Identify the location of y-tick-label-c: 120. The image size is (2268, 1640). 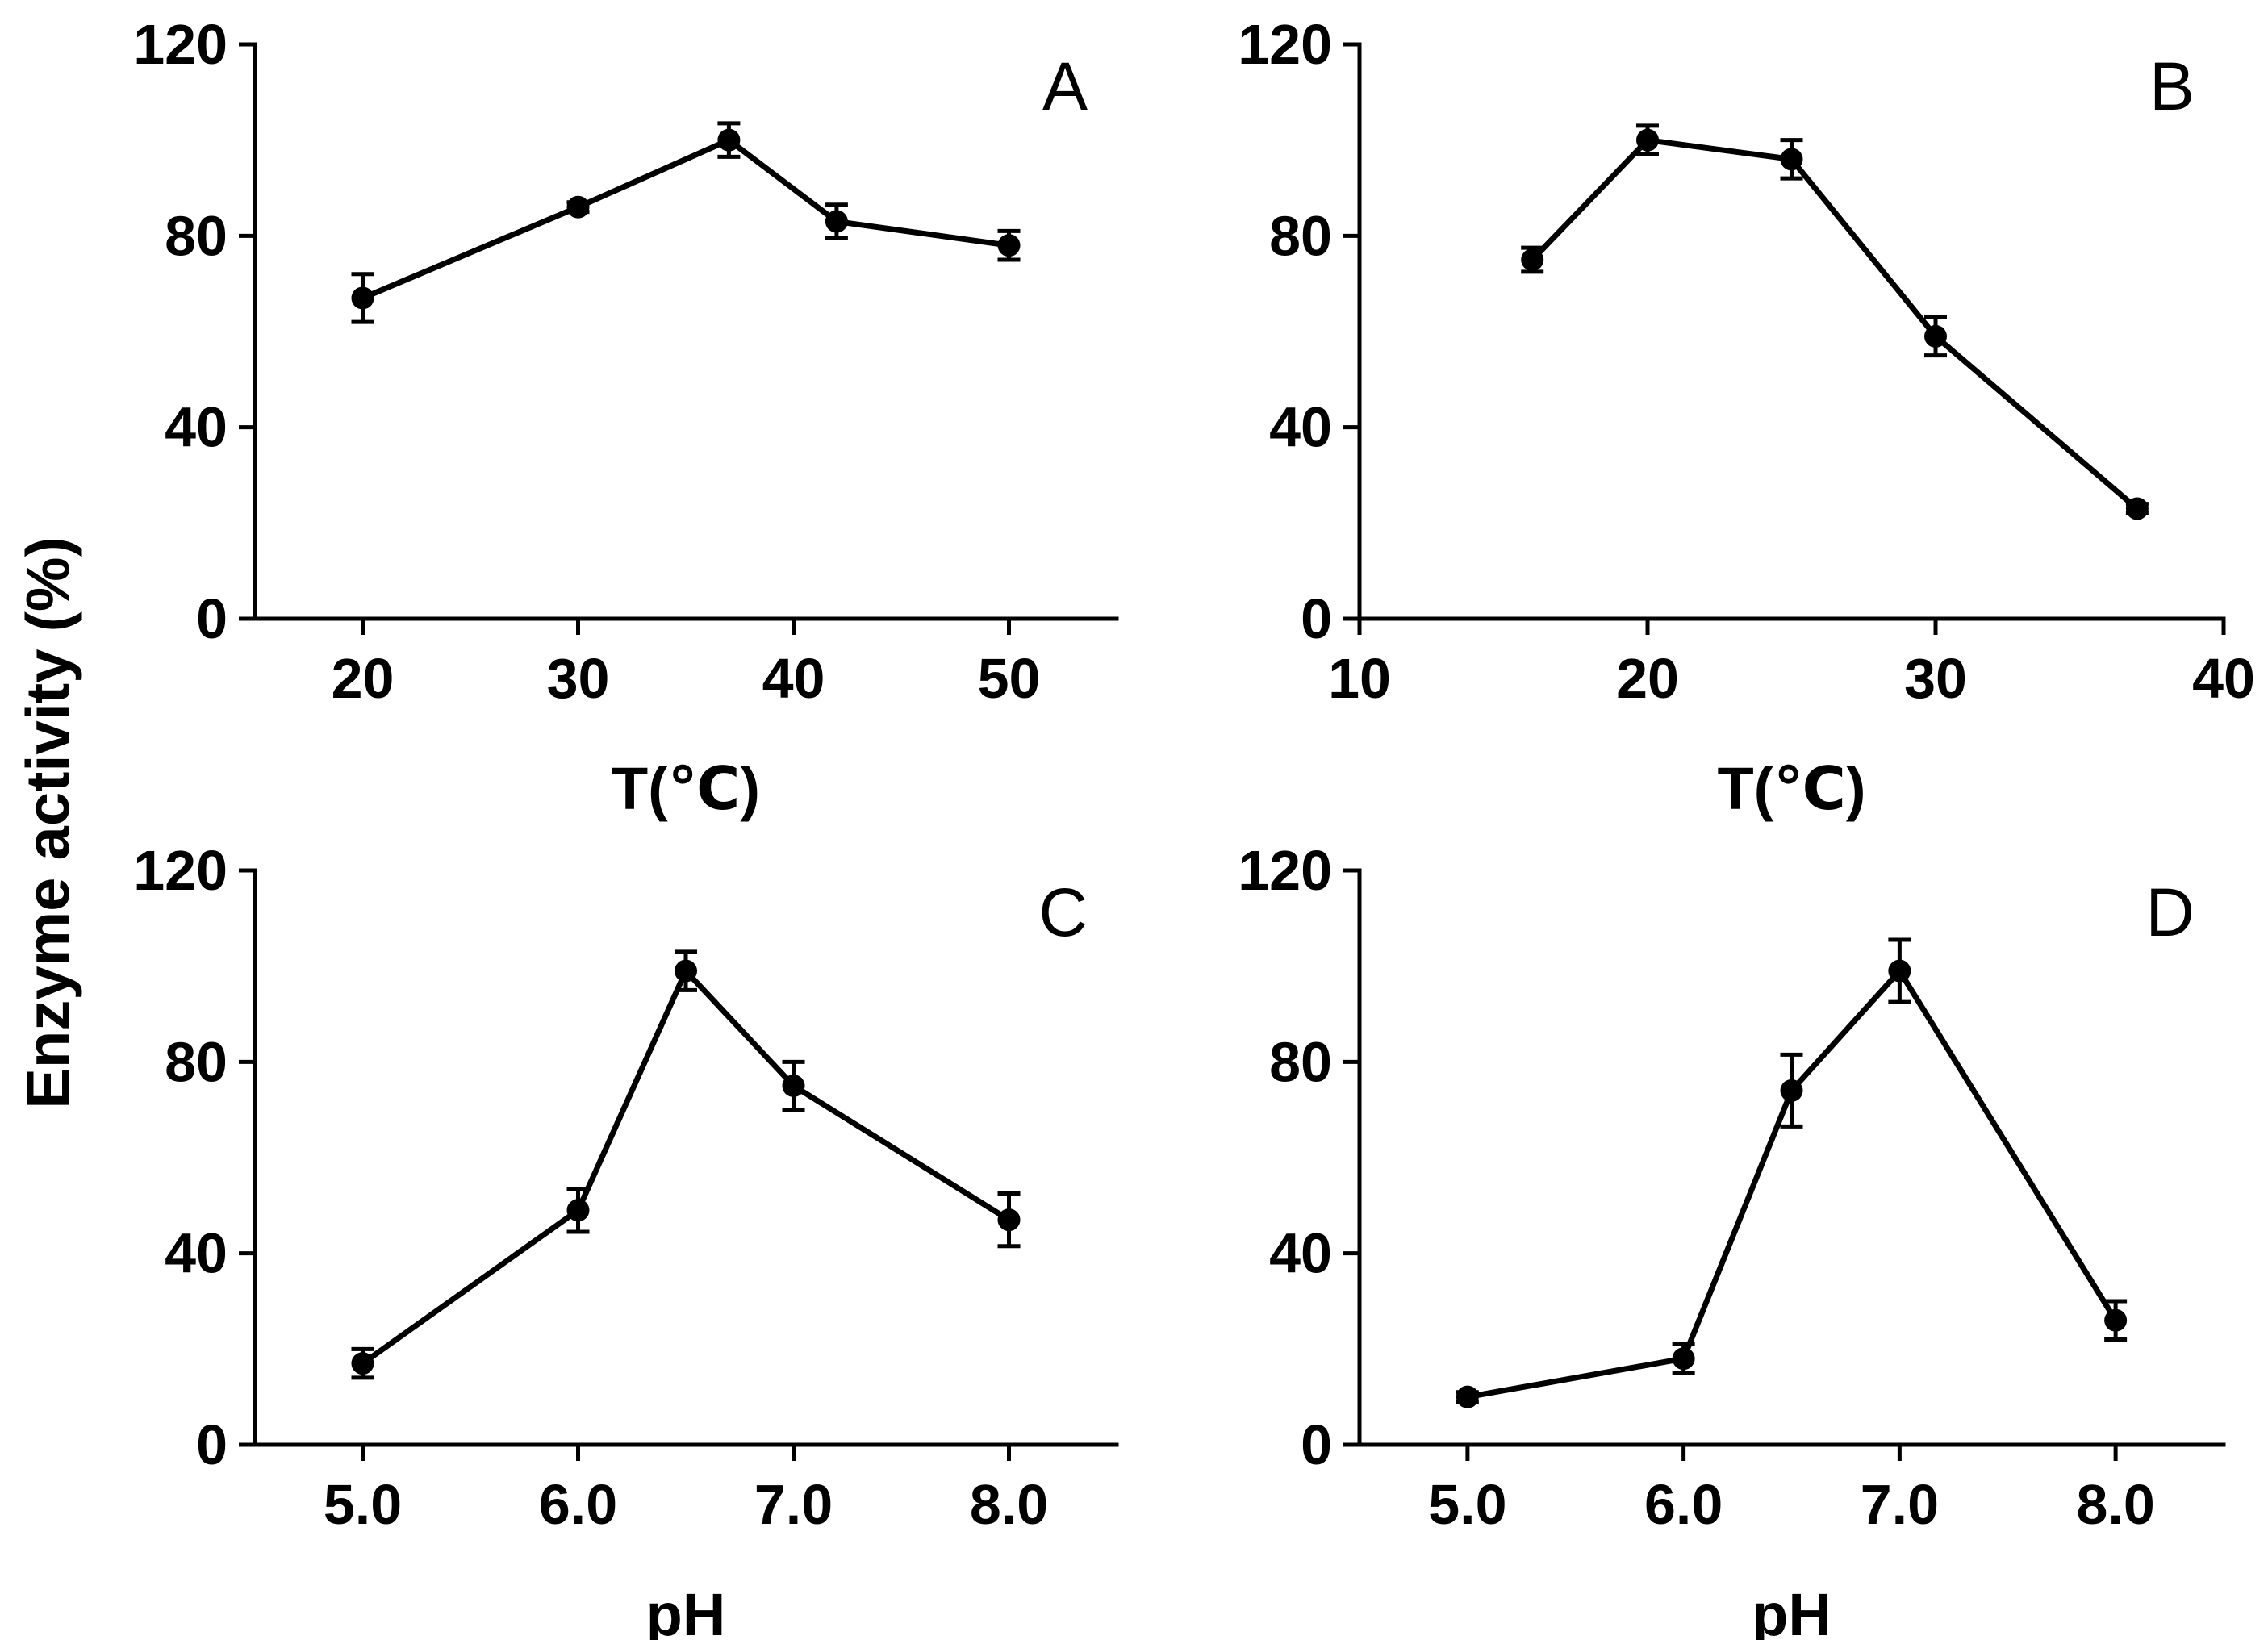
(180, 871).